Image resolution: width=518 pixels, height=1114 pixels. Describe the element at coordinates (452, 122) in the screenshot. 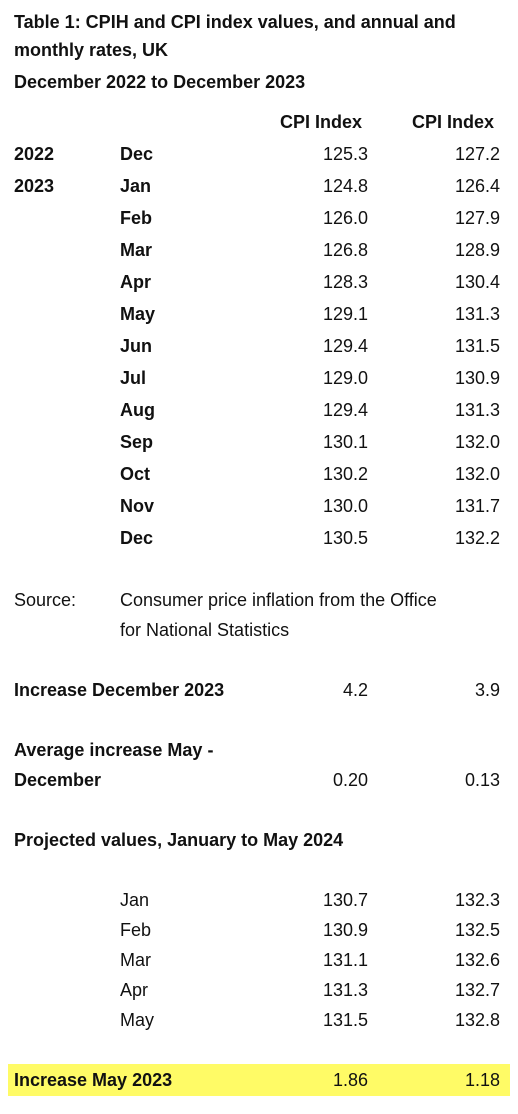

I see `column-header-2: CPI Index` at that location.